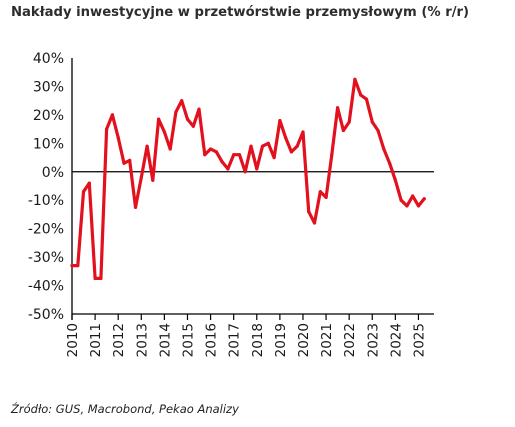 This screenshot has height=427, width=515. What do you see at coordinates (419, 340) in the screenshot?
I see `x-tick-label: 2025` at bounding box center [419, 340].